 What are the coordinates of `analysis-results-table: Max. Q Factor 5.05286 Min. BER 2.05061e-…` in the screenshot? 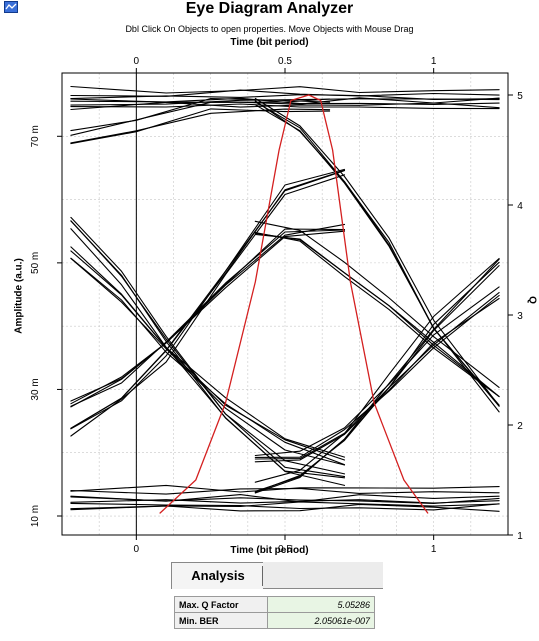 It's located at (274, 612).